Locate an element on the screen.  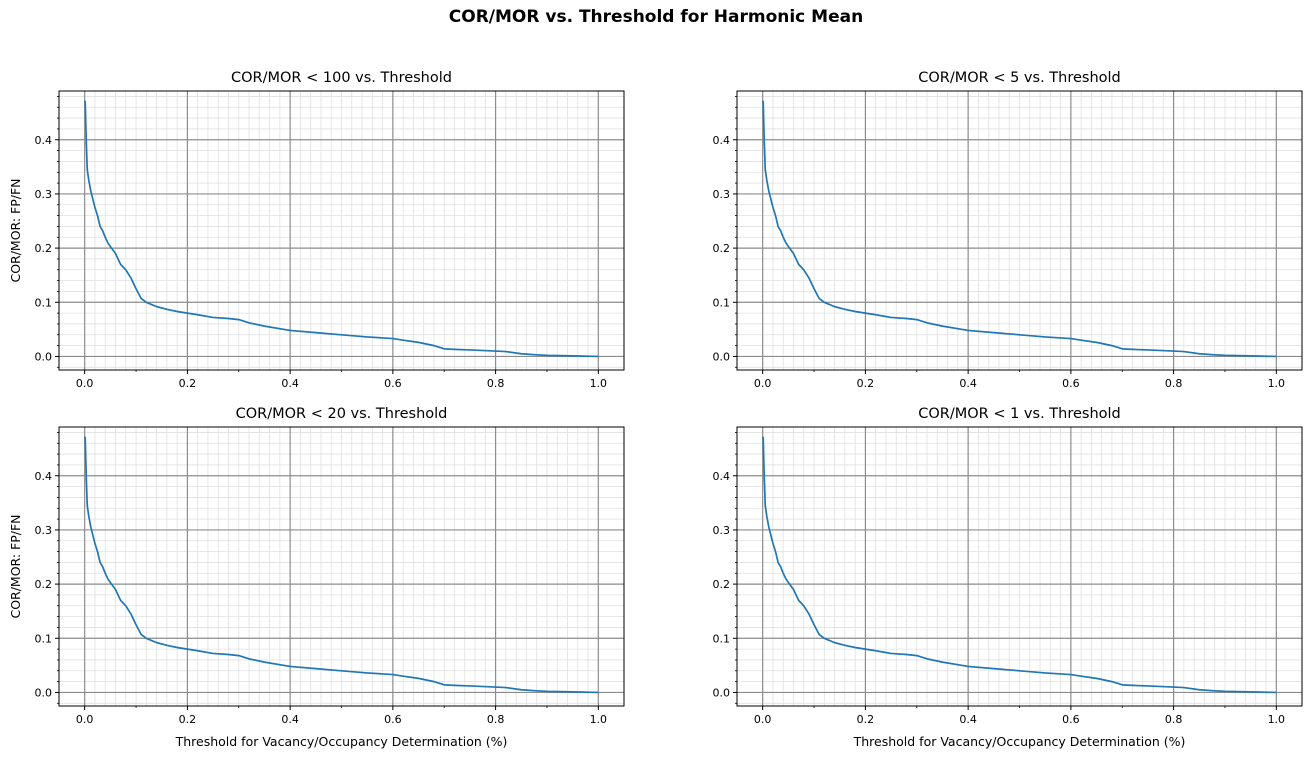
figure-title: COR/MOR vs. Threshold for Harmonic Mean is located at coordinates (656, 17).